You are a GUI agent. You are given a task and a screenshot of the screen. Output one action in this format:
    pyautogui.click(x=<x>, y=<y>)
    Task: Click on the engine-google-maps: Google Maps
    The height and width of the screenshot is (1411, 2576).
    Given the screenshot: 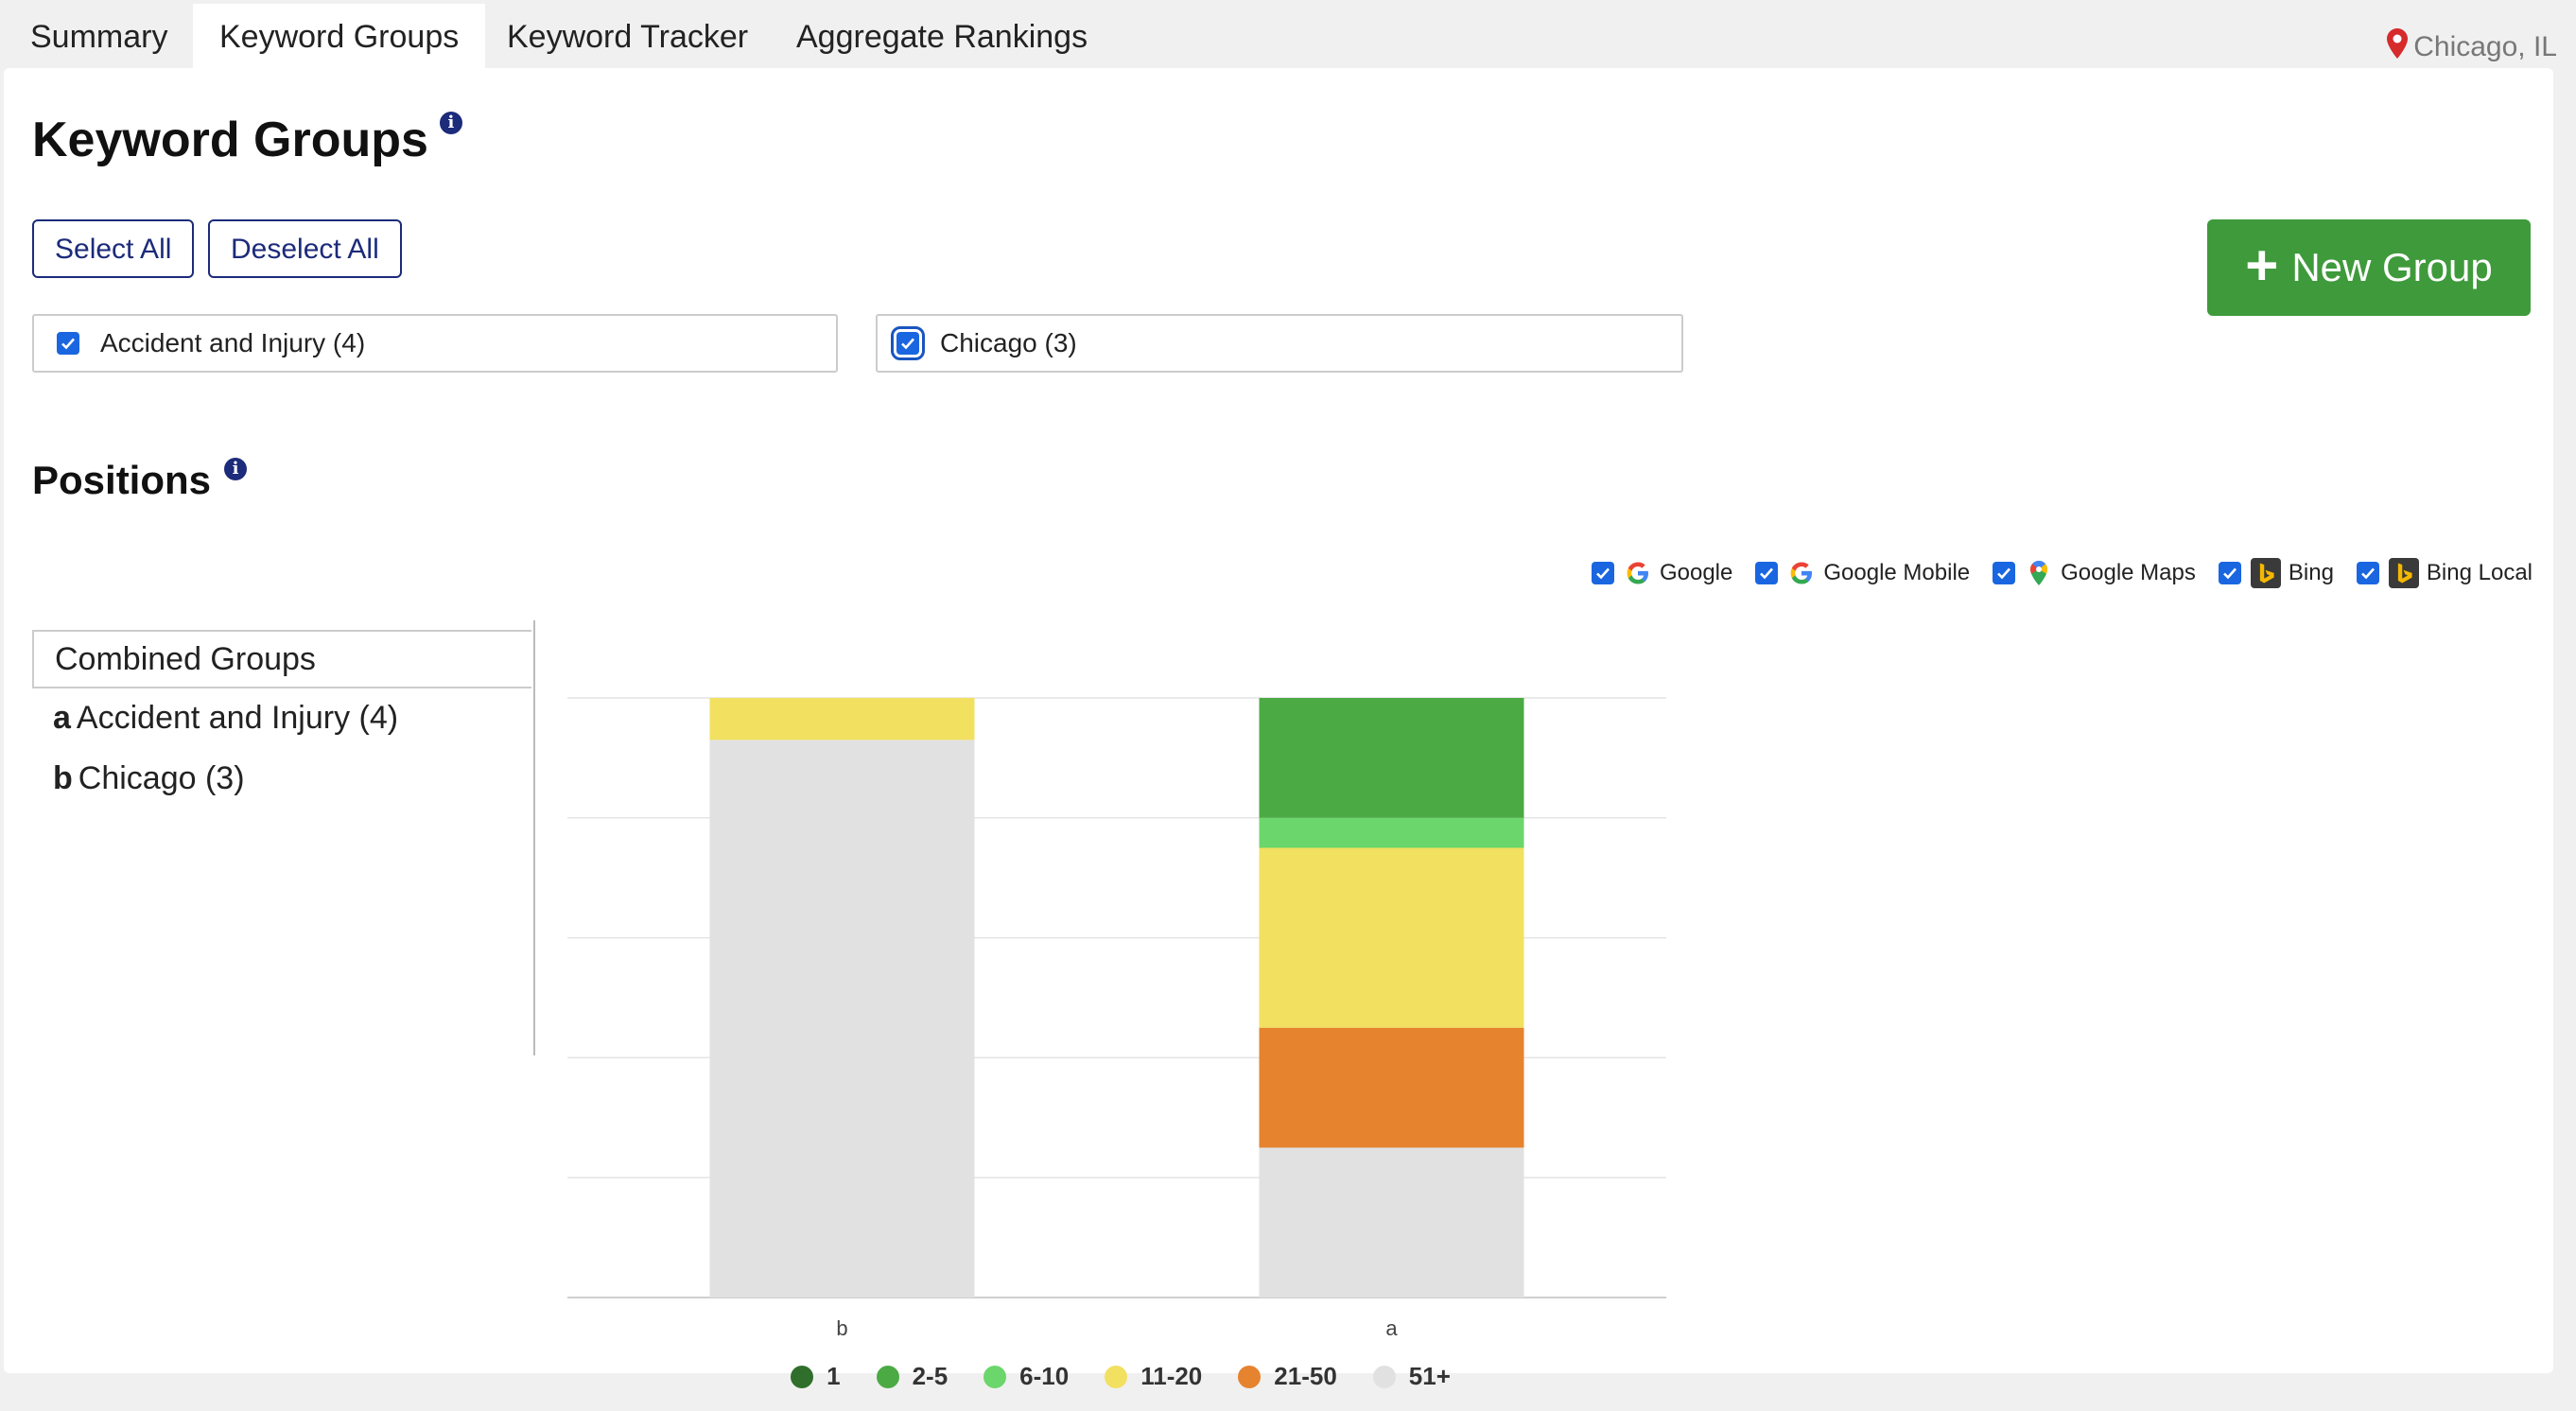 What is the action you would take?
    pyautogui.click(x=2094, y=573)
    